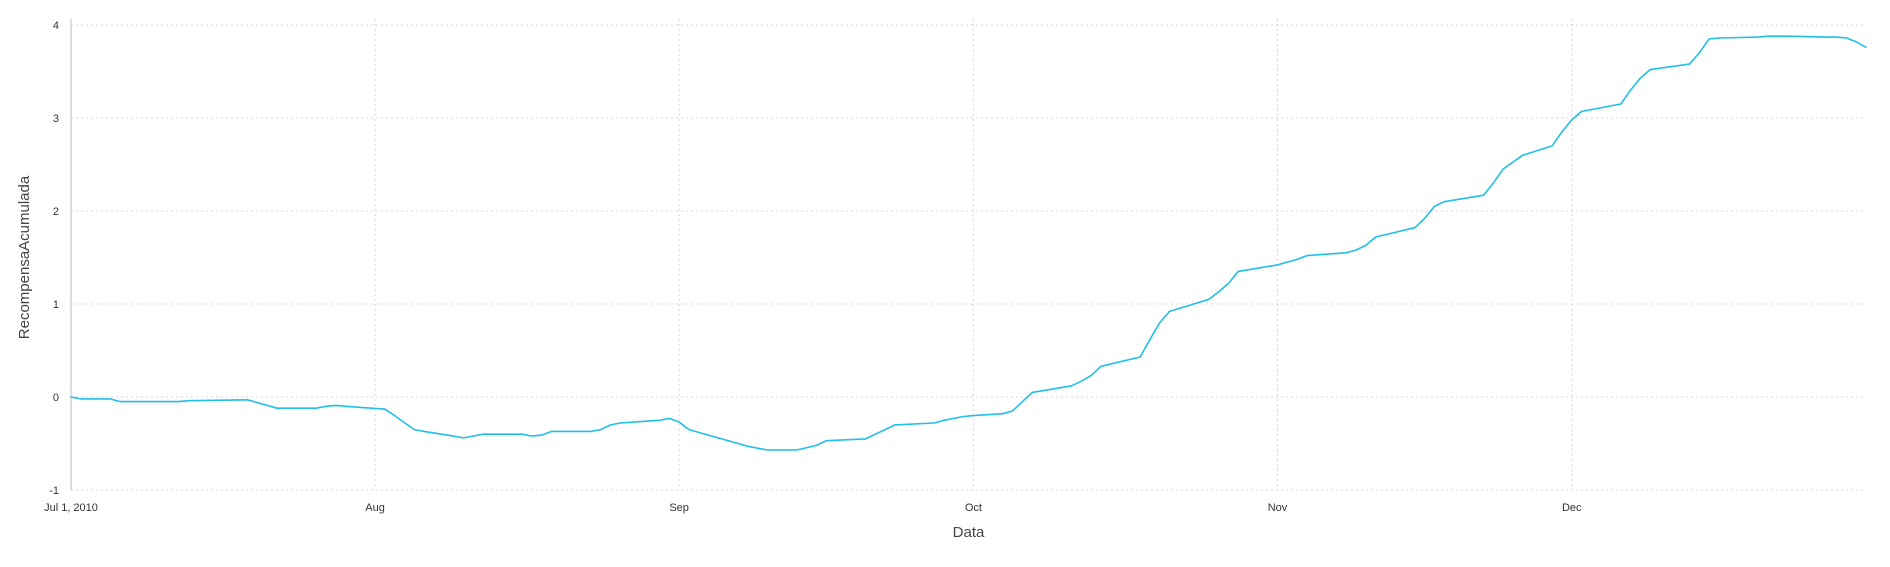 This screenshot has height=567, width=1890. What do you see at coordinates (54, 258) in the screenshot?
I see `y-tick-labels: 4 3 2 1 0 -1` at bounding box center [54, 258].